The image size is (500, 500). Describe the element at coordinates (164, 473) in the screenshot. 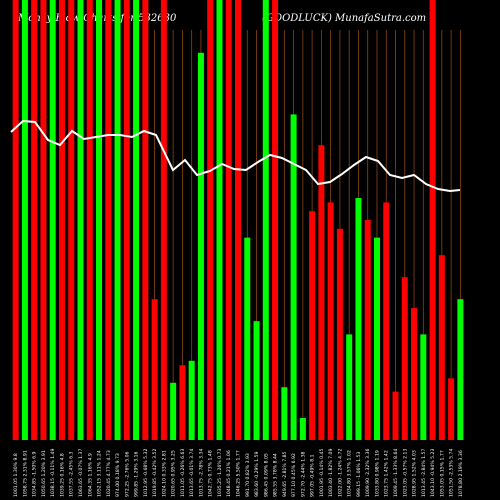

I see `x-tick-label: 1024.10 0.33% 2.81` at that location.